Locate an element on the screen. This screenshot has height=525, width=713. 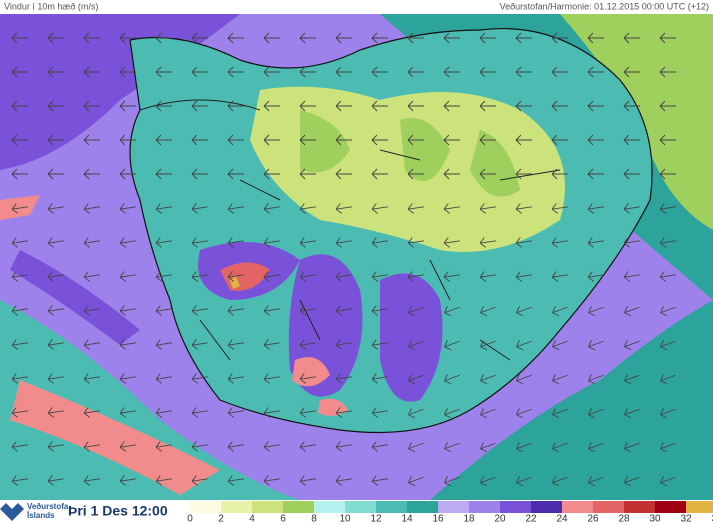
logo: Veðurstofa Íslands is located at coordinates (34, 511).